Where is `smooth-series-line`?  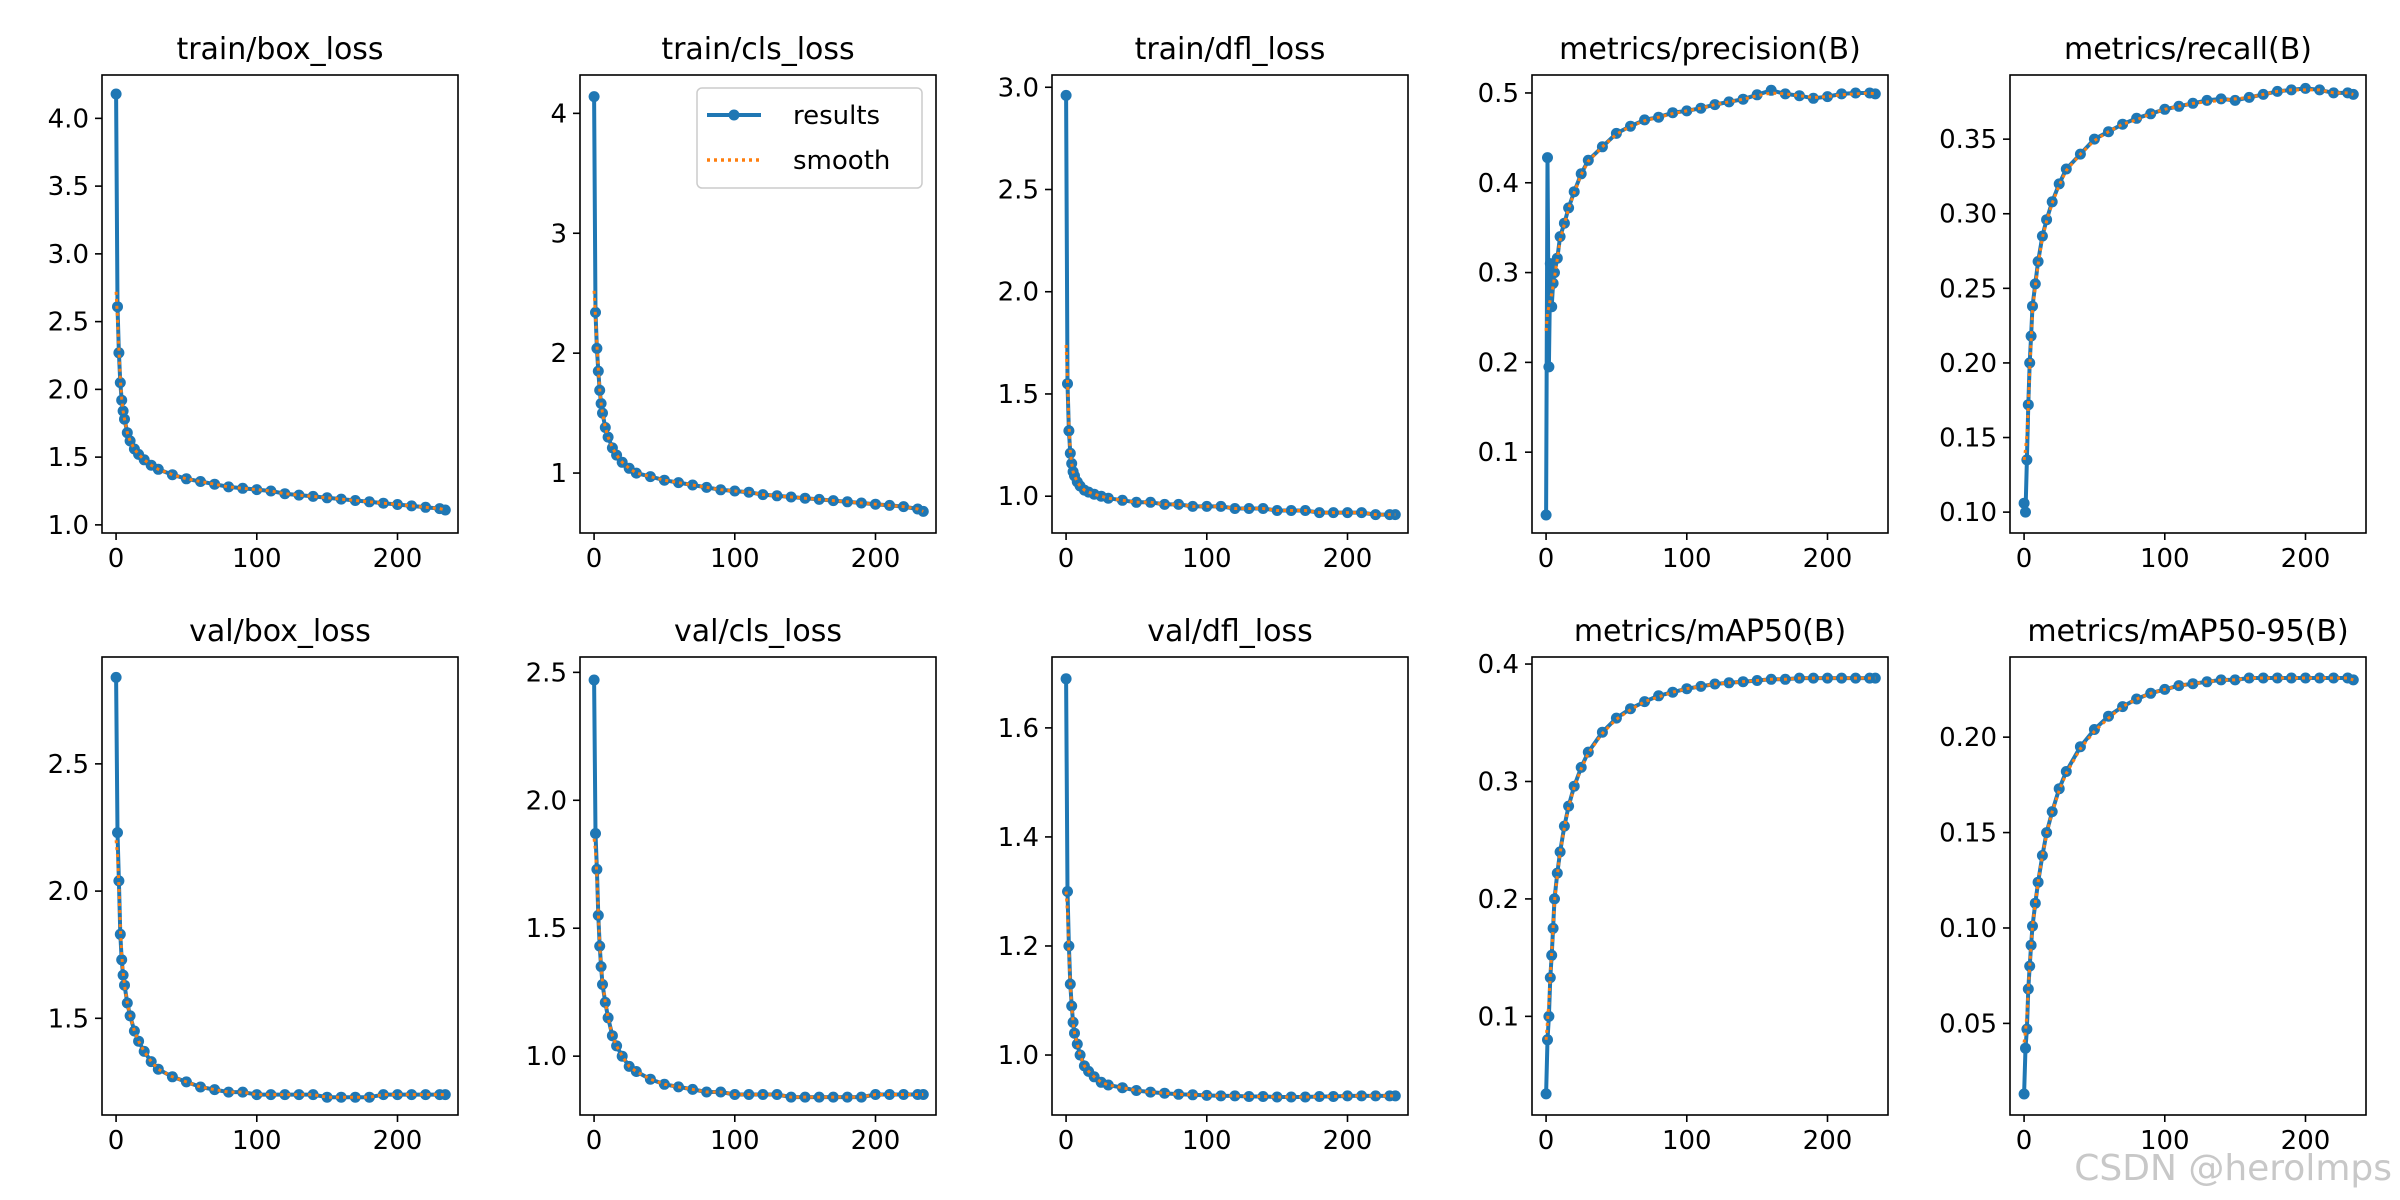
smooth-series-line is located at coordinates (2188, 274).